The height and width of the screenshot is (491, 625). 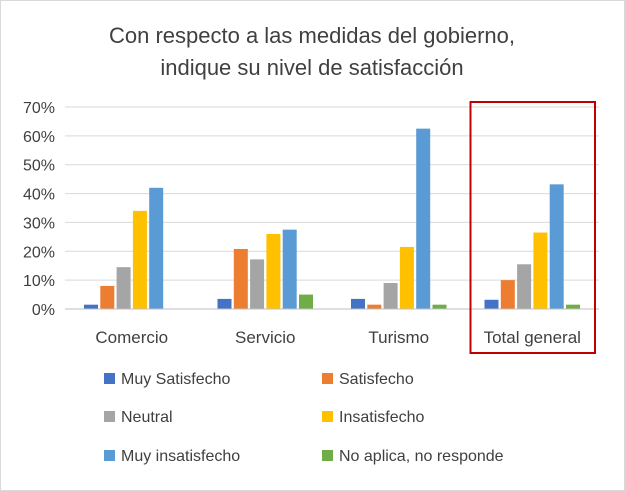 What do you see at coordinates (421, 456) in the screenshot?
I see `legend-label: No aplica, no responde` at bounding box center [421, 456].